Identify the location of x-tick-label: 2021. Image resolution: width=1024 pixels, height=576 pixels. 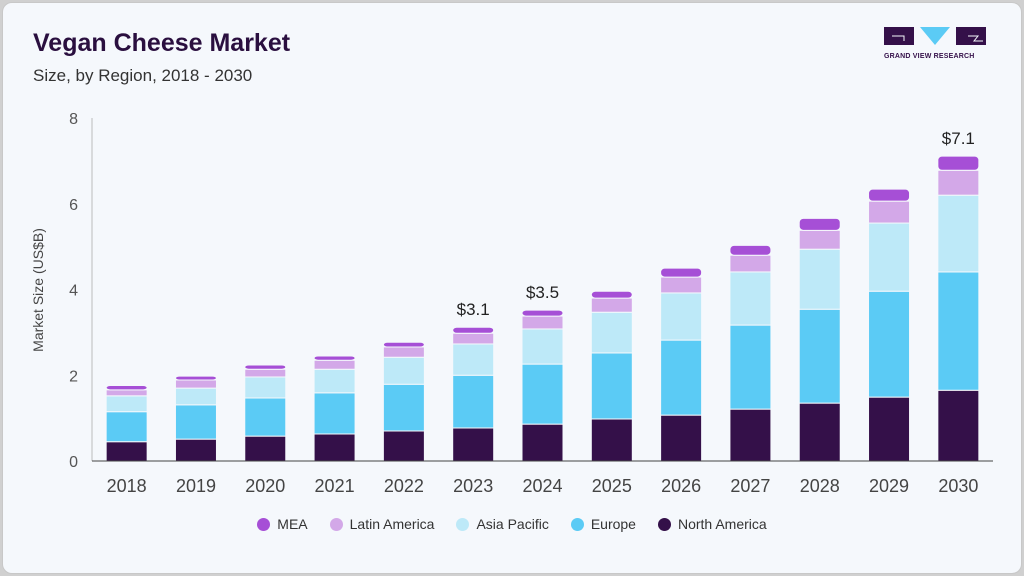
(335, 486).